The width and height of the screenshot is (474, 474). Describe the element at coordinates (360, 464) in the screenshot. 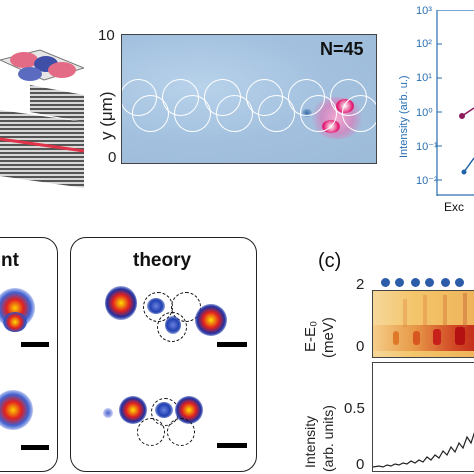

I see `intensity-tick-0: 0` at that location.